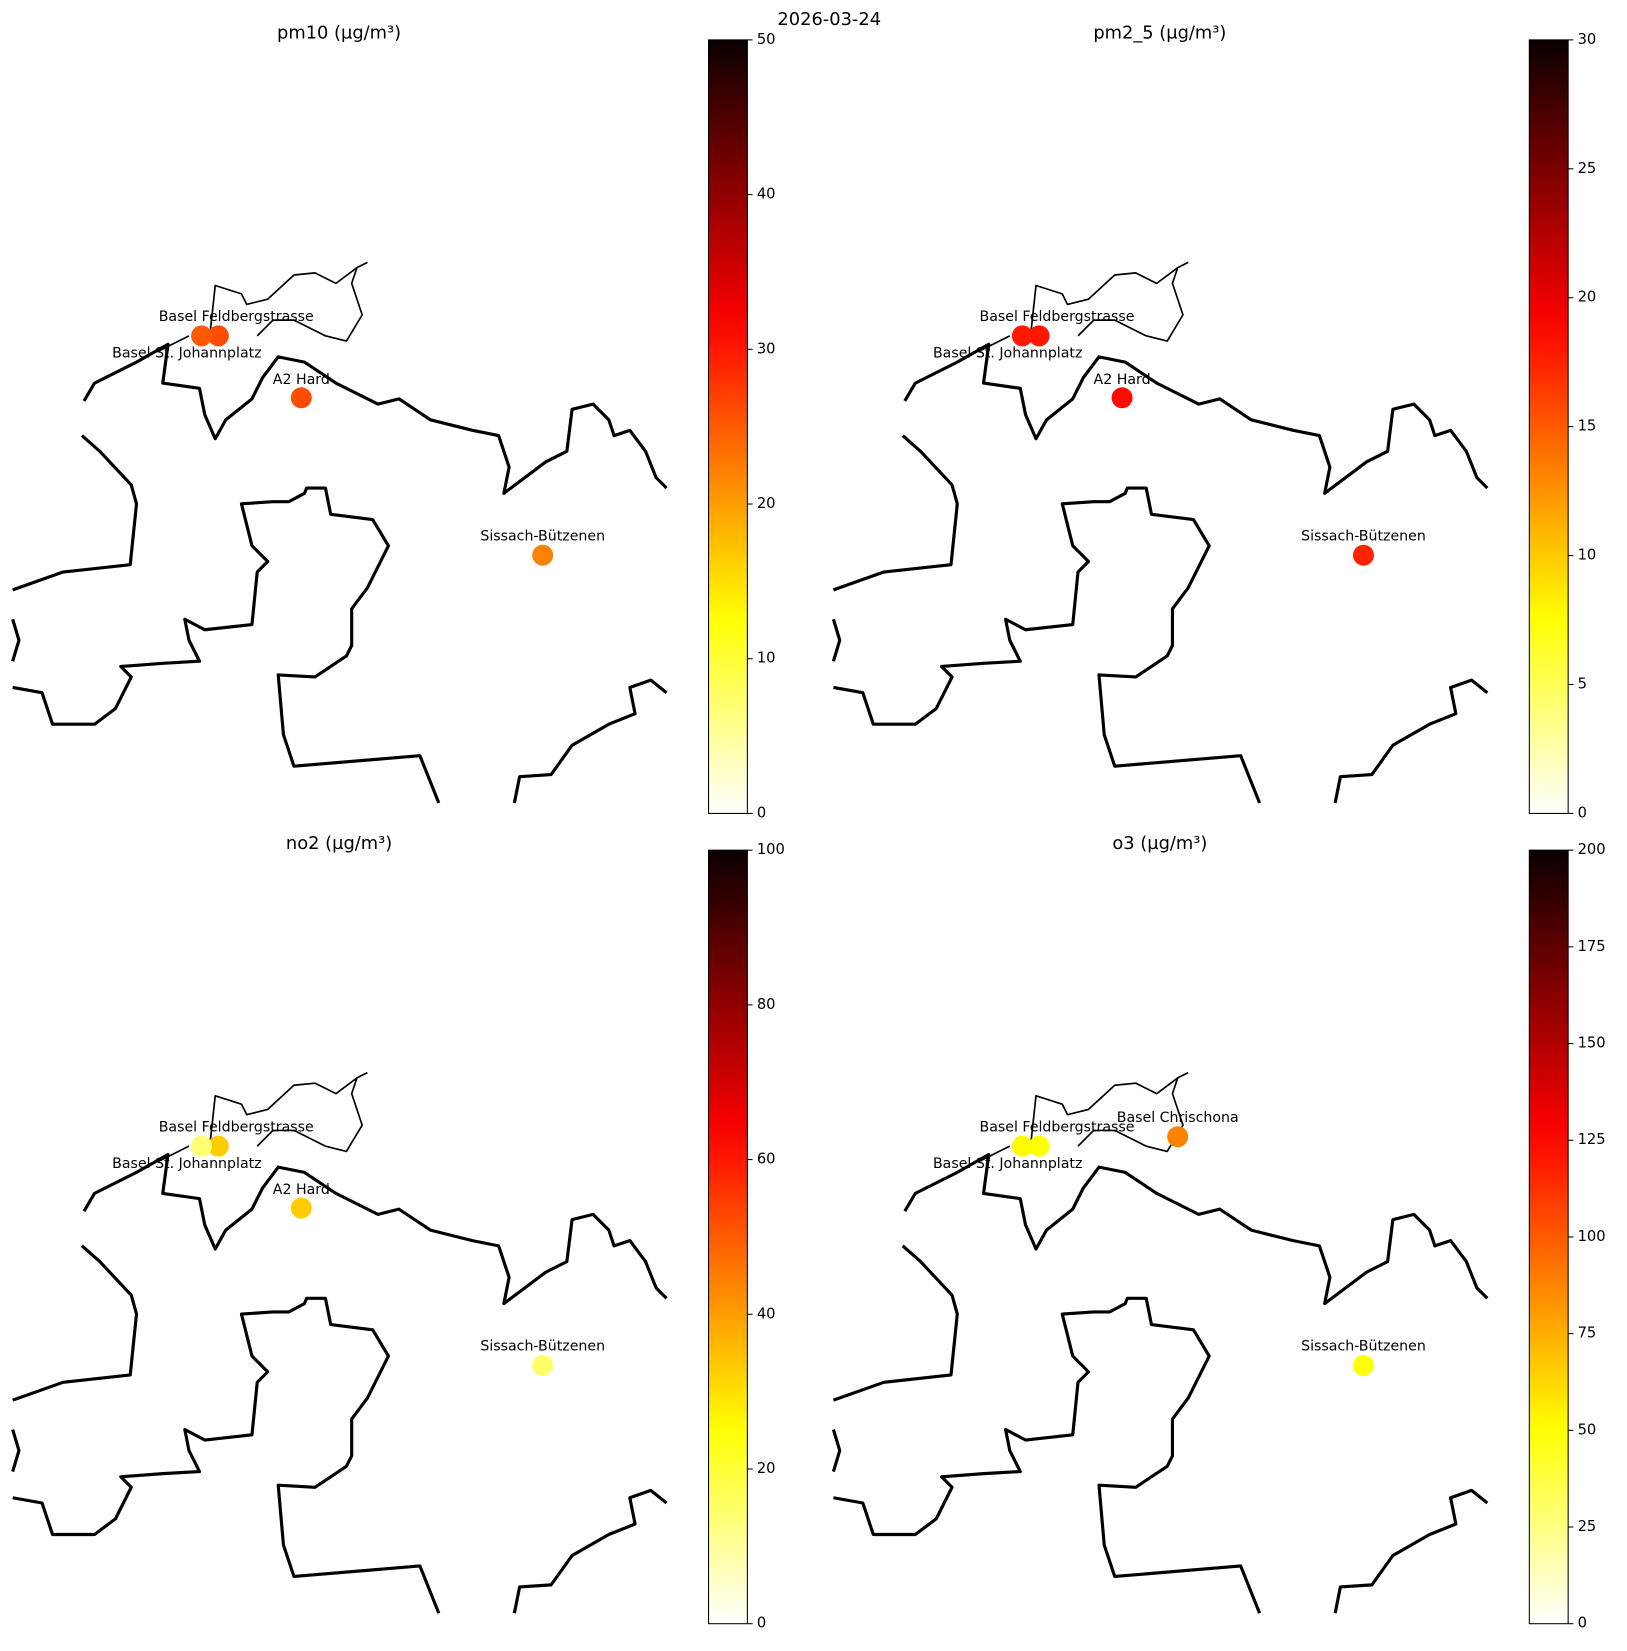  I want to click on colorbar-tick-label: 125, so click(1592, 1139).